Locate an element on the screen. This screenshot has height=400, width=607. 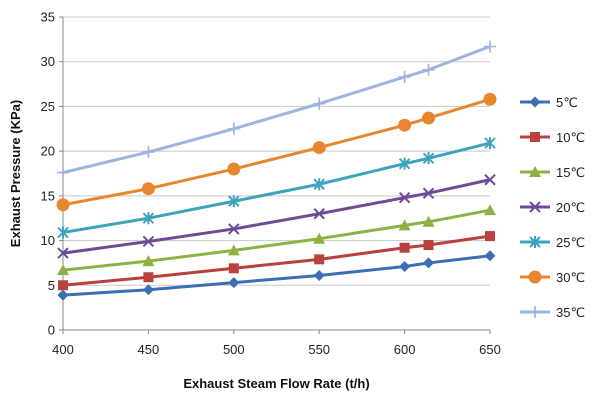
x-axis-title: Exhaust Steam Flow Rate (t/h) is located at coordinates (276, 383).